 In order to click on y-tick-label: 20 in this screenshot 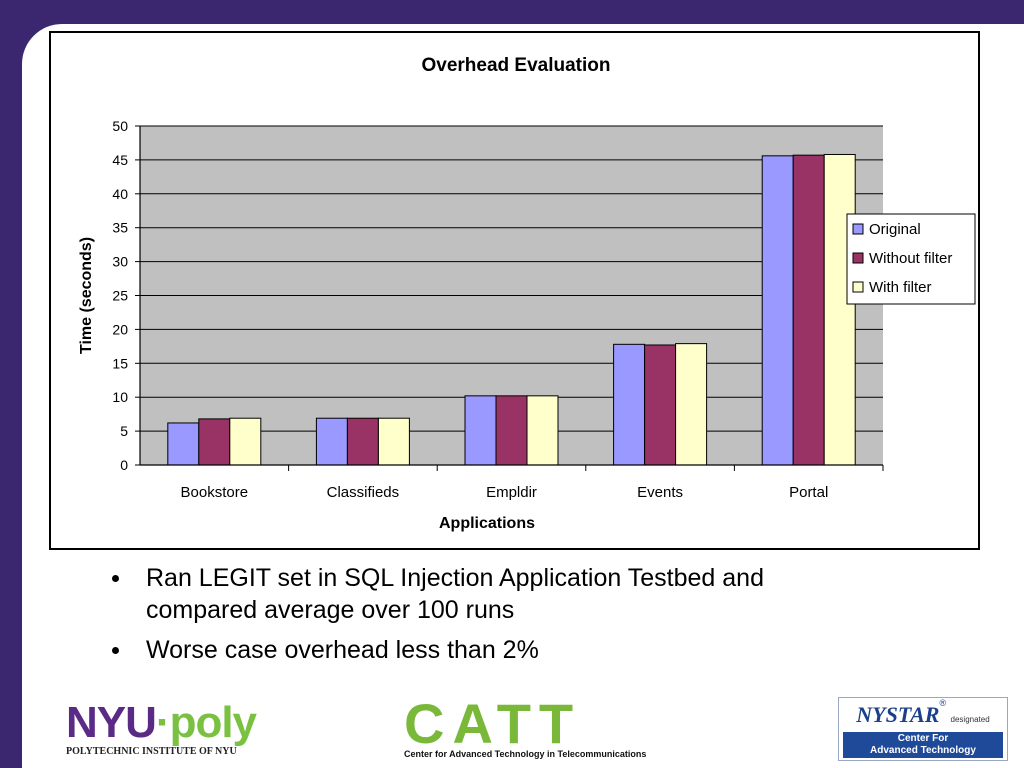, I will do `click(120, 329)`.